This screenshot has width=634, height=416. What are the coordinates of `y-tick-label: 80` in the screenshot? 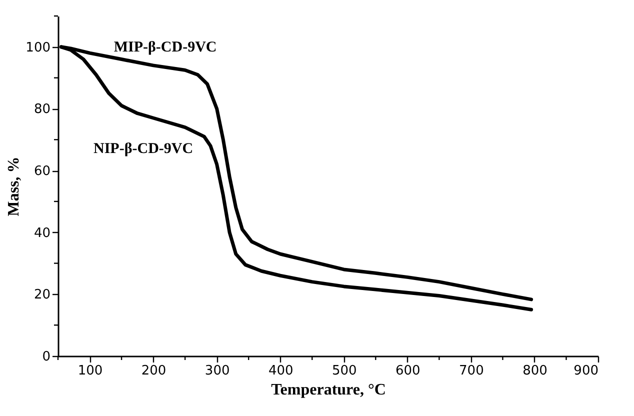 It's located at (42, 110).